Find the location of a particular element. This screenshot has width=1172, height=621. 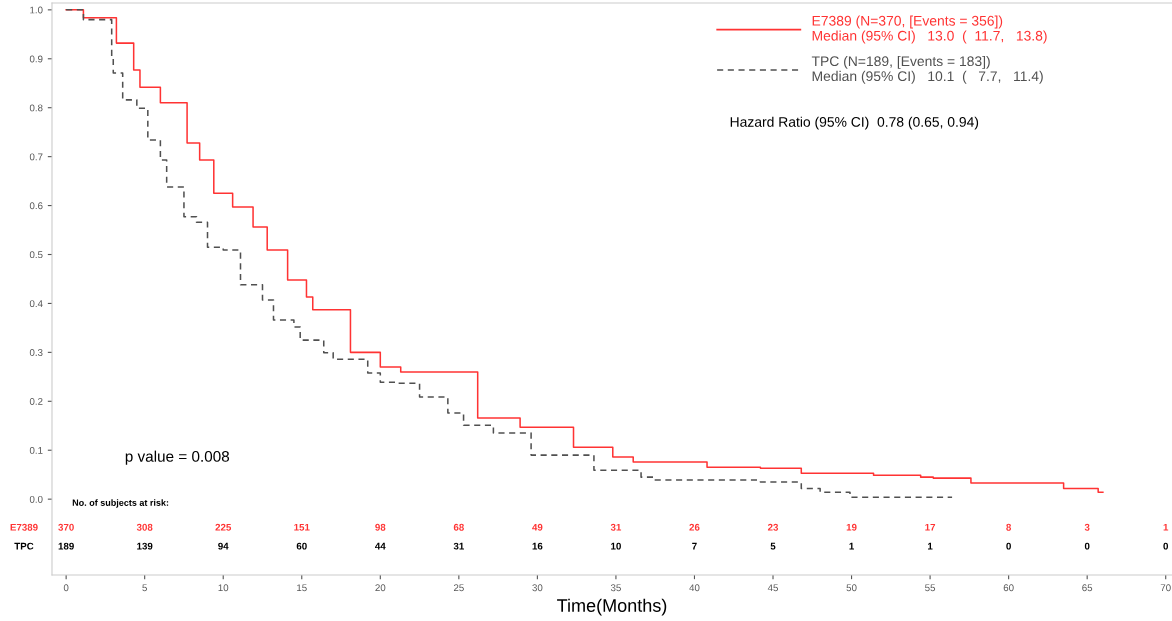

text: TPC is located at coordinates (24, 546).